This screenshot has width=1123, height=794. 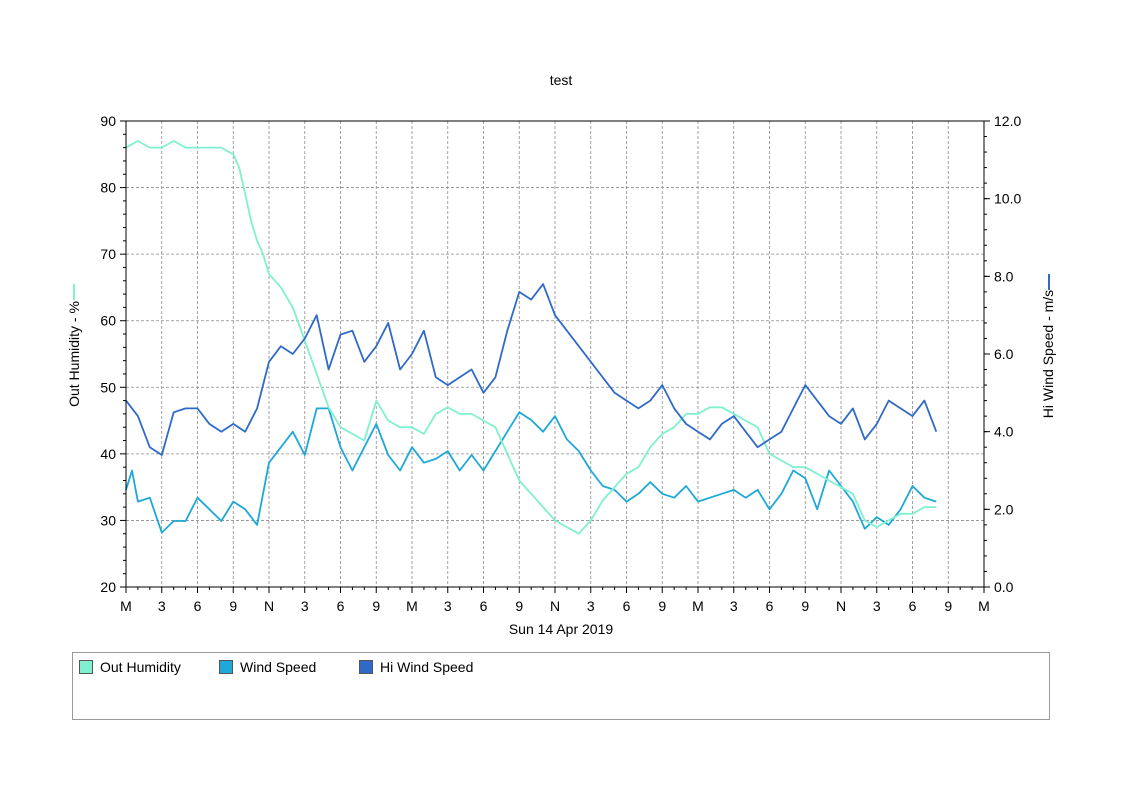 What do you see at coordinates (561, 629) in the screenshot?
I see `x-axis-label: Sun 14 Apr 2019` at bounding box center [561, 629].